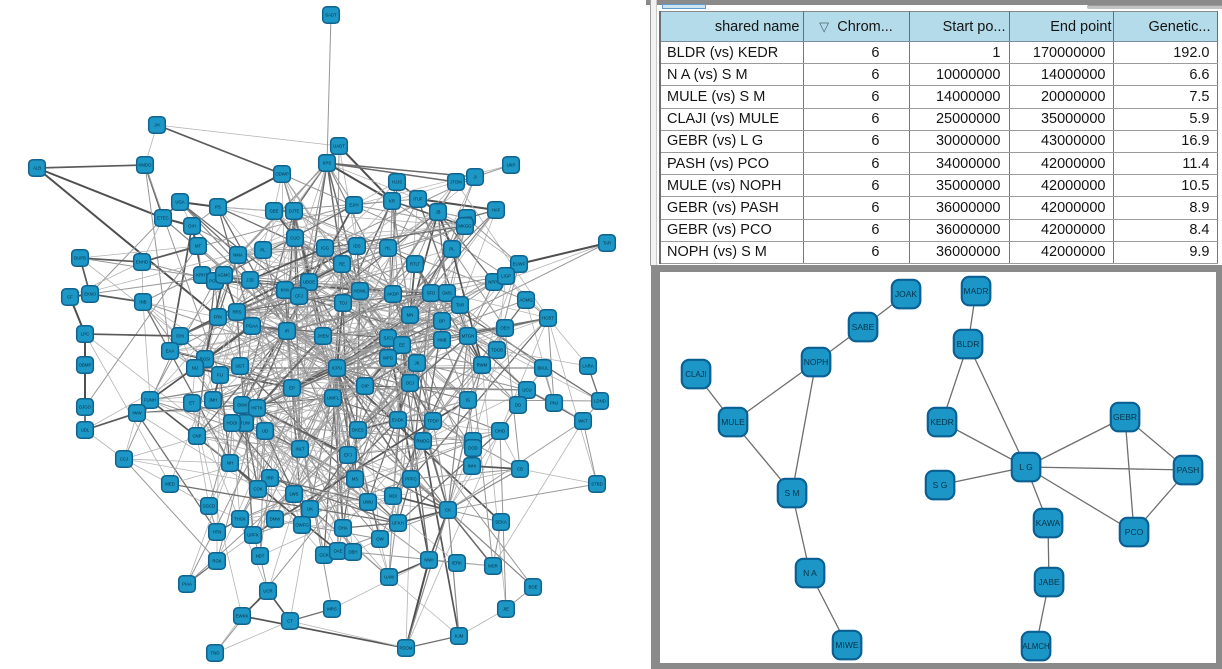 The width and height of the screenshot is (1222, 669). Describe the element at coordinates (810, 573) in the screenshot. I see `svg-text: N A` at that location.